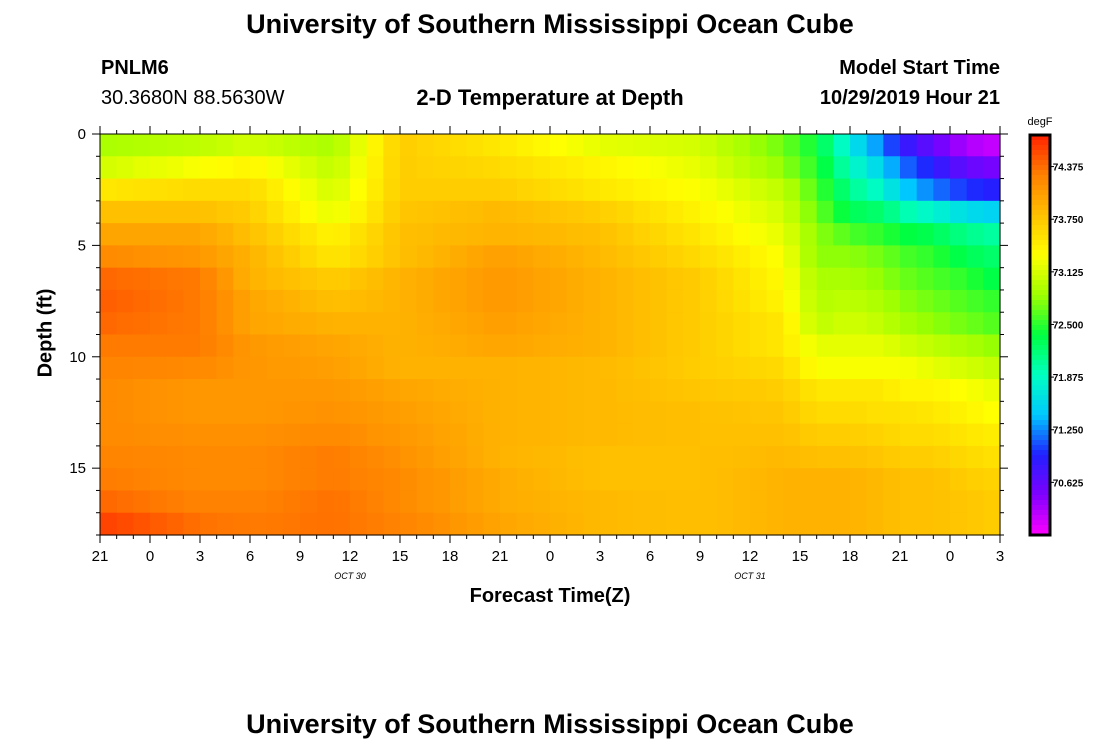  I want to click on x-tick-label: 15, so click(400, 556).